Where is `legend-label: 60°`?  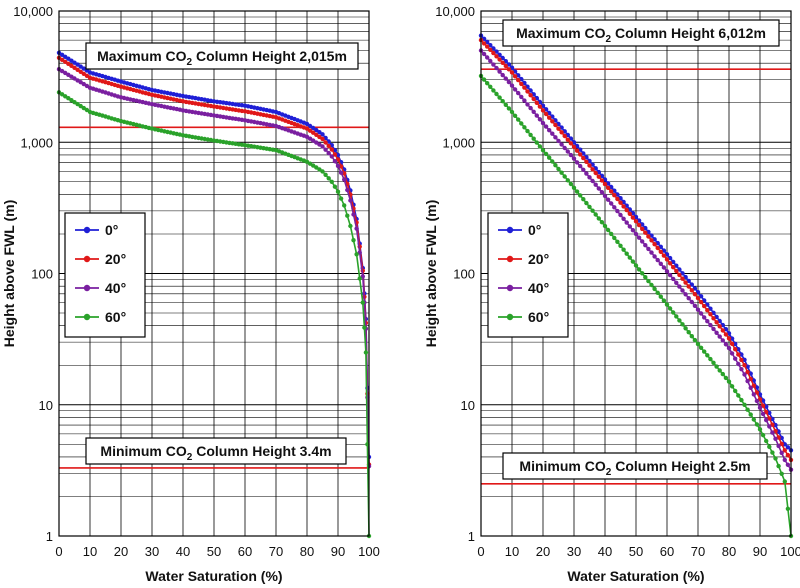
legend-label: 60° is located at coordinates (538, 317).